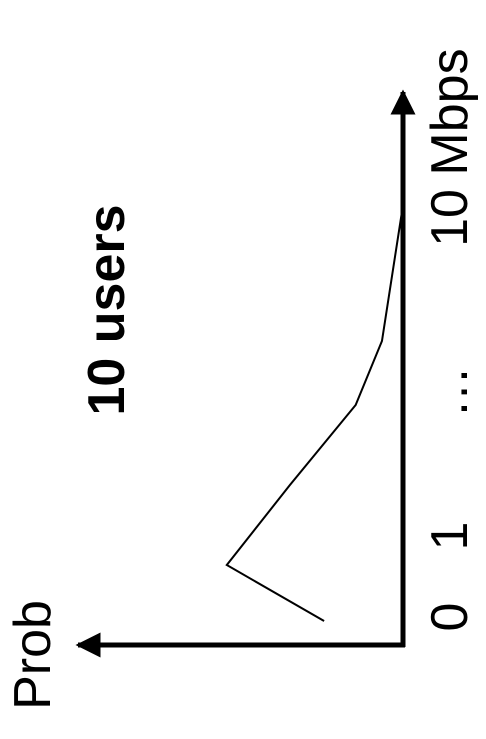 The image size is (486, 739). Describe the element at coordinates (450, 218) in the screenshot. I see `x-tick-label-3: 10` at that location.